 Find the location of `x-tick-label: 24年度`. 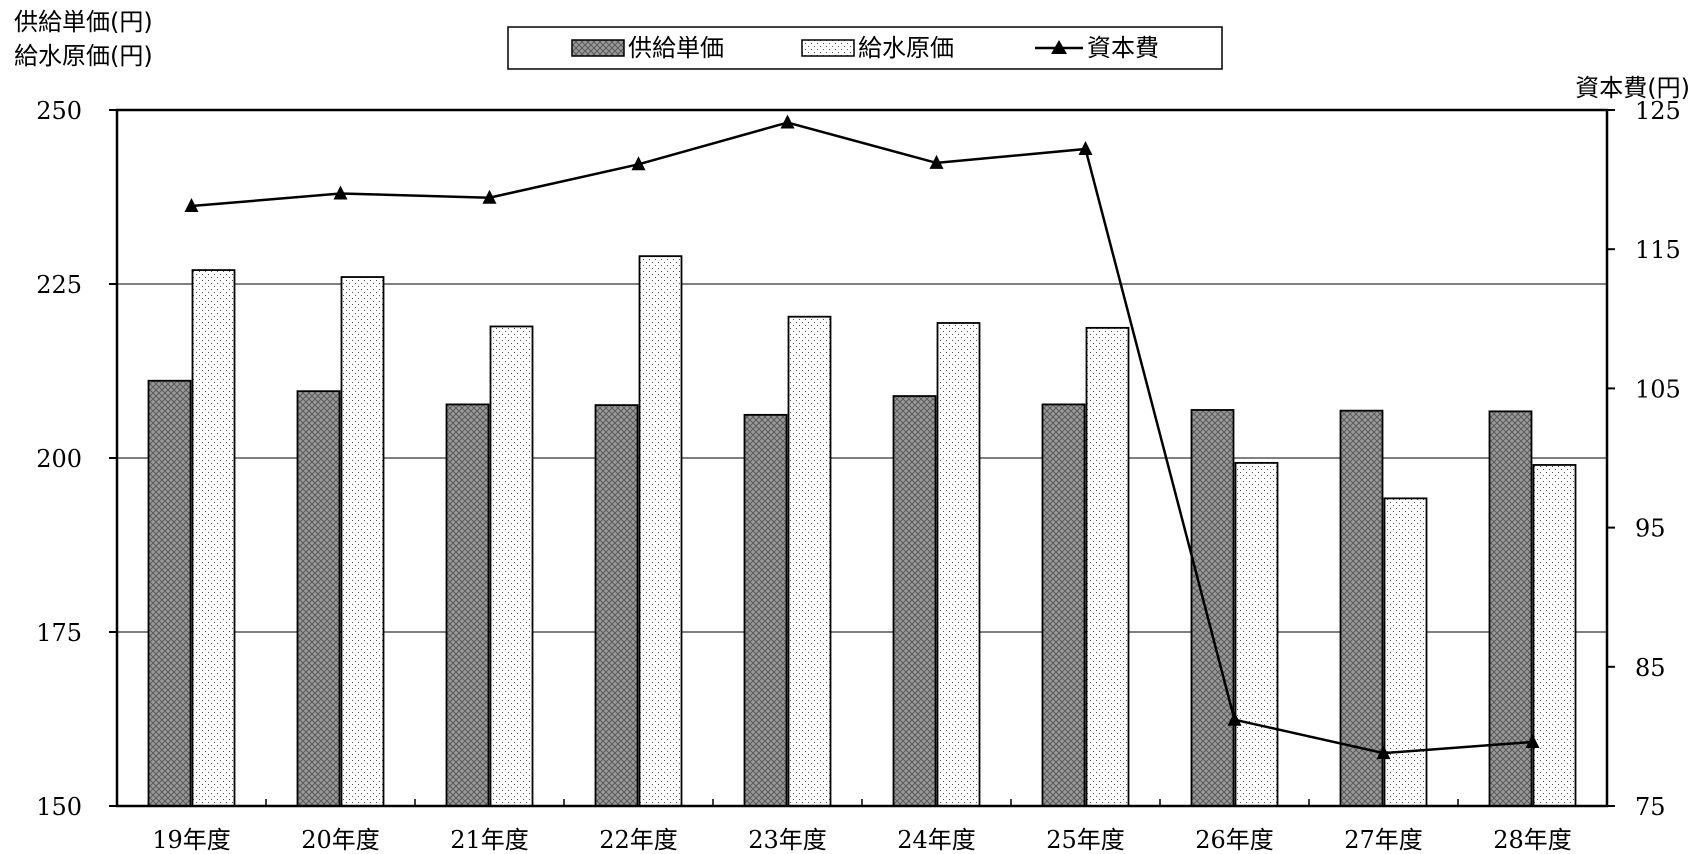

x-tick-label: 24年度 is located at coordinates (936, 840).